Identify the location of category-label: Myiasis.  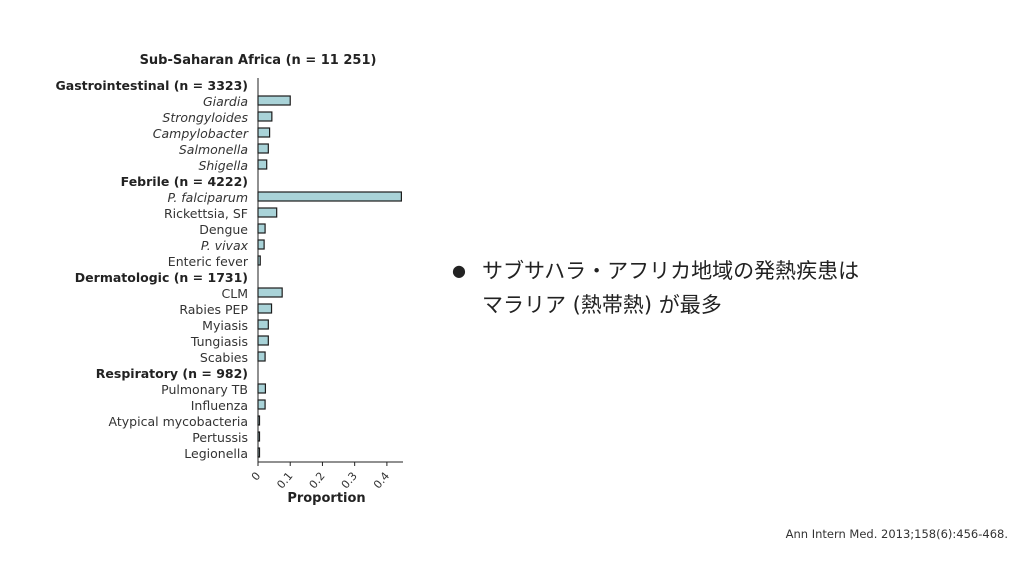
(225, 325).